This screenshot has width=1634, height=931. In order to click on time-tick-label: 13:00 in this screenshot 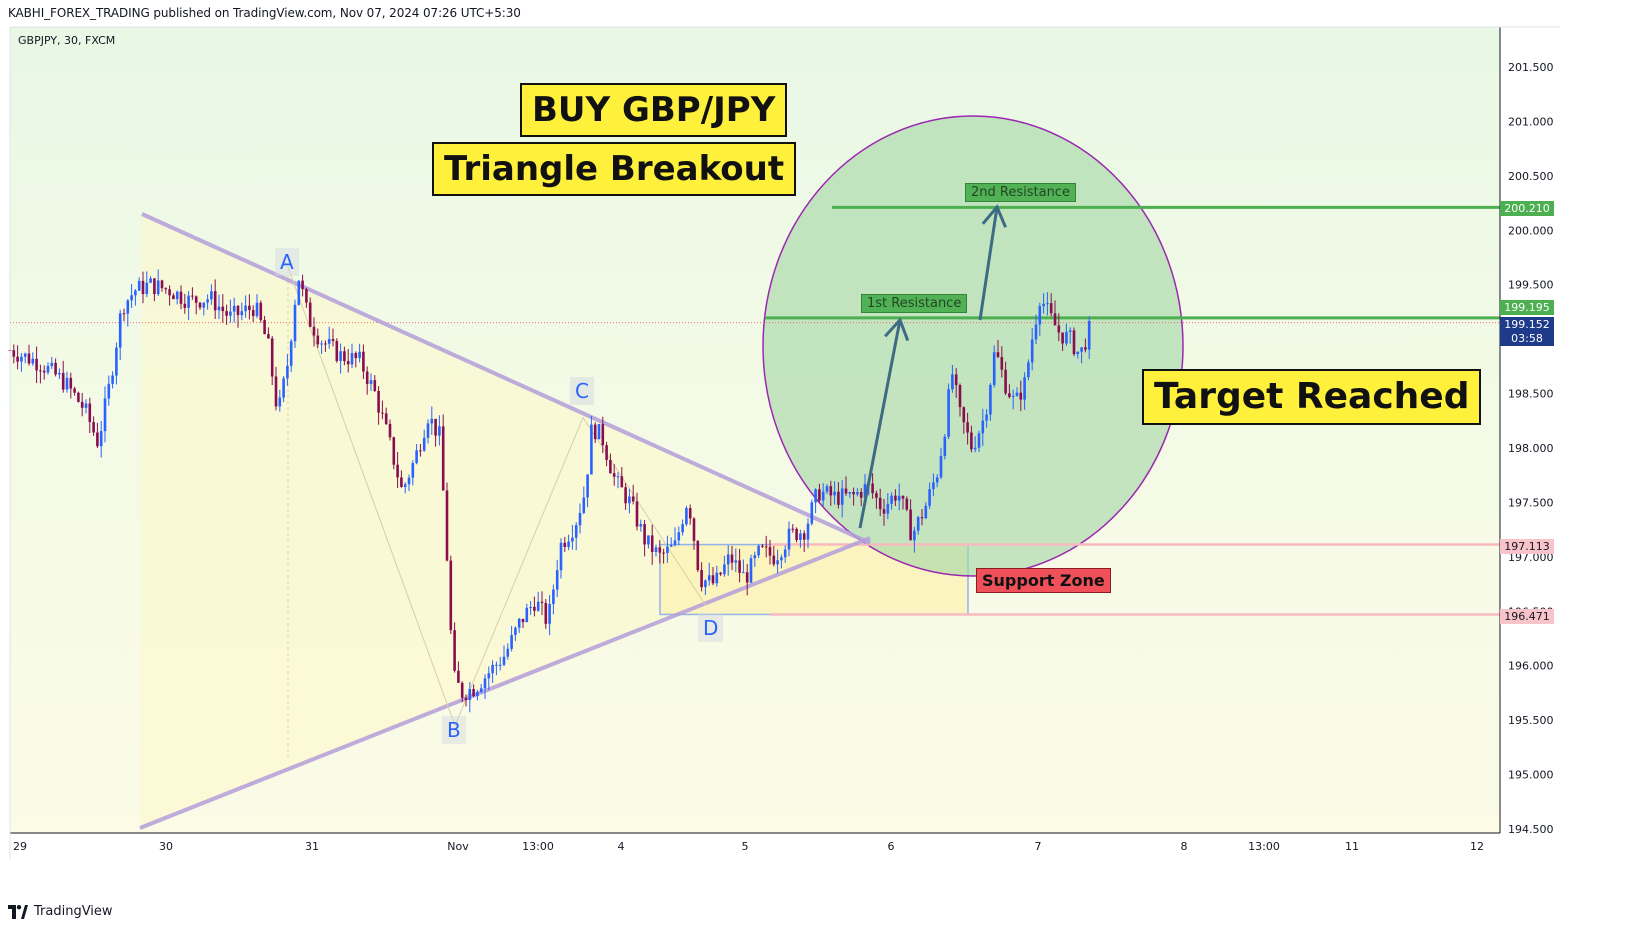, I will do `click(538, 846)`.